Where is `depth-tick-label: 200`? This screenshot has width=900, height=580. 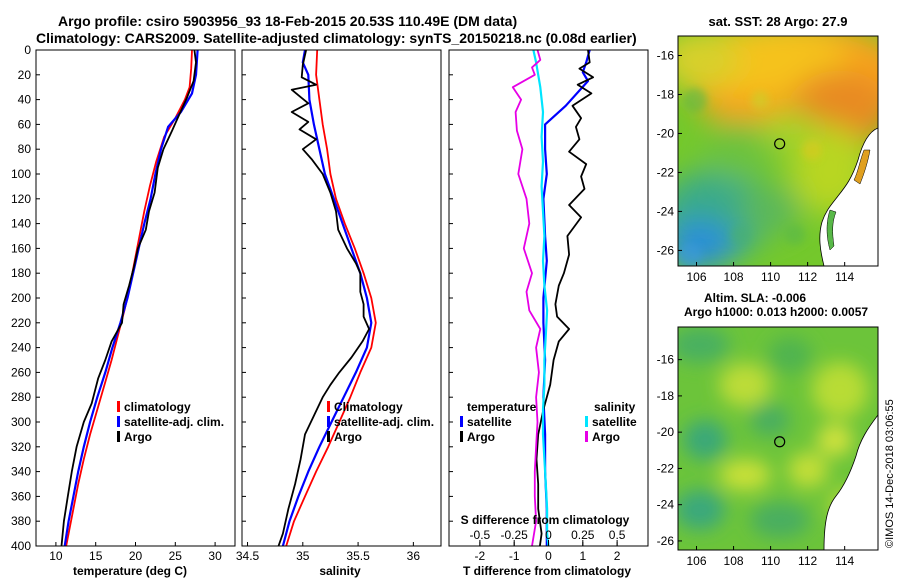 depth-tick-label: 200 is located at coordinates (21, 298).